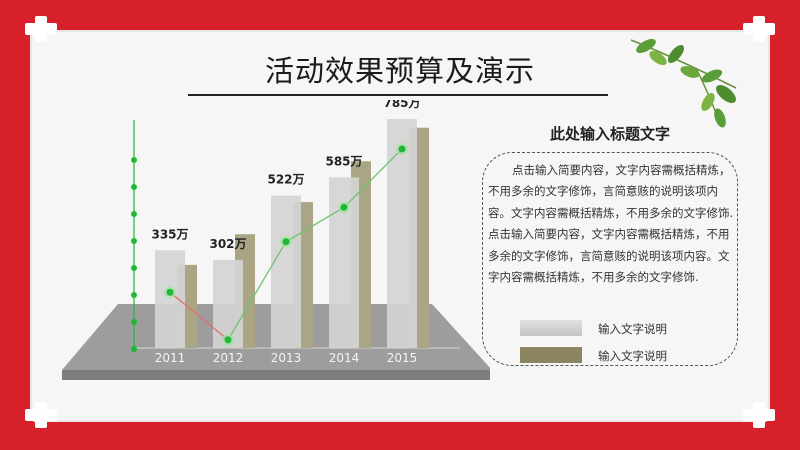 Image resolution: width=800 pixels, height=450 pixels. What do you see at coordinates (398, 95) in the screenshot?
I see `title-underline` at bounding box center [398, 95].